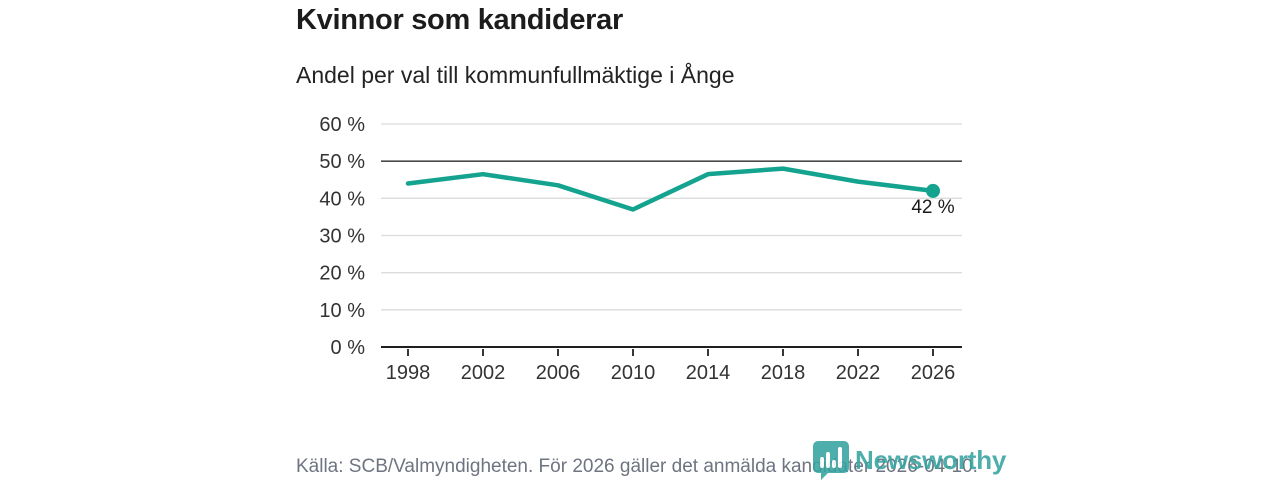 This screenshot has height=480, width=1280. What do you see at coordinates (342, 125) in the screenshot?
I see `y-tick-label-60: 60 %` at bounding box center [342, 125].